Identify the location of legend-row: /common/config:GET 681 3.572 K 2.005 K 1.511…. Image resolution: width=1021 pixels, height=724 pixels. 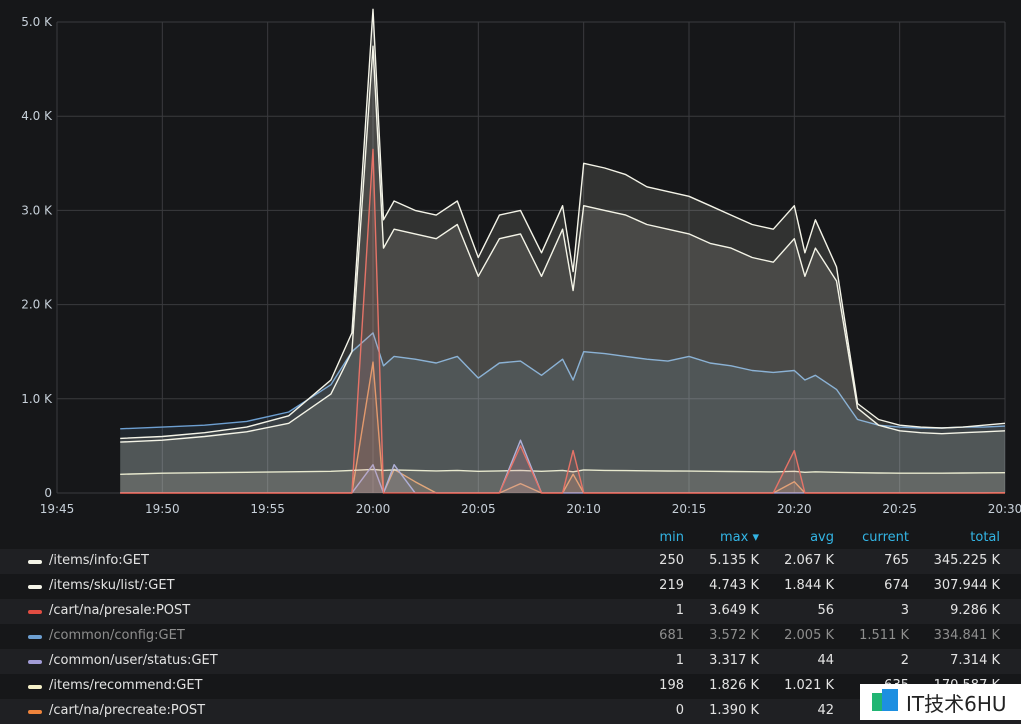
(510, 636).